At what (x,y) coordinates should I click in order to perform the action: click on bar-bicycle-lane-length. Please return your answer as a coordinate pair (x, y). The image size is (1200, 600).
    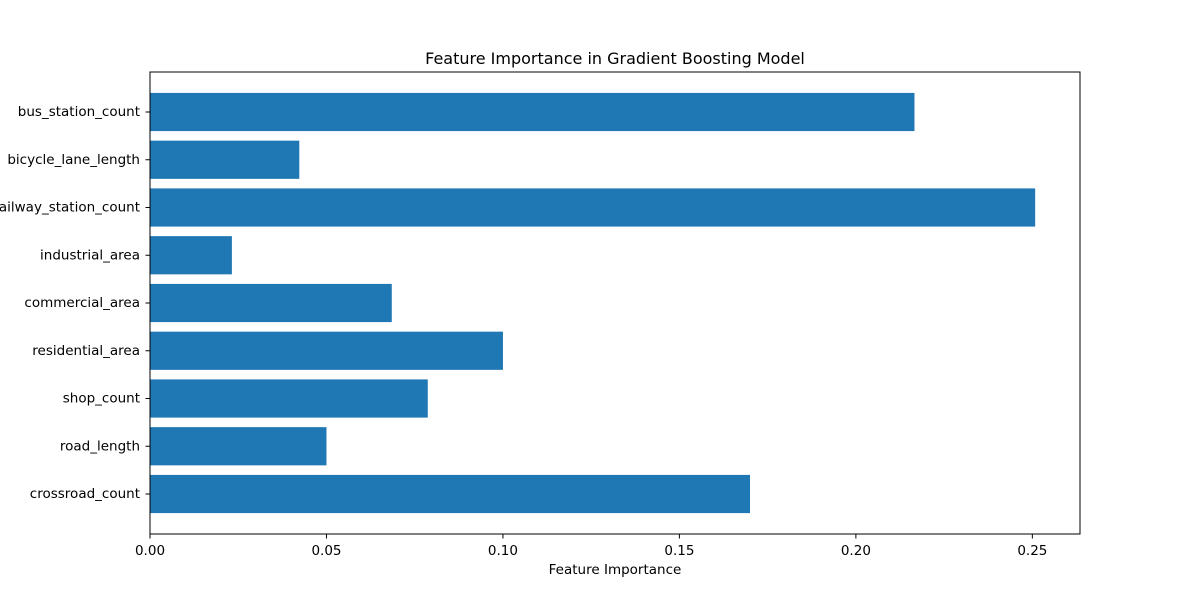
    Looking at the image, I should click on (225, 159).